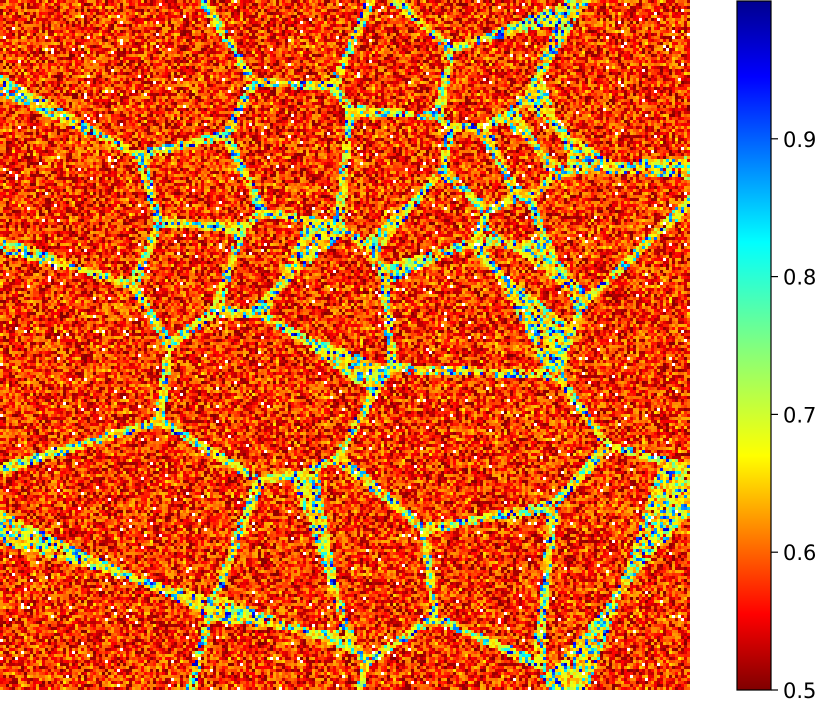  I want to click on colorbar-gradient, so click(754, 345).